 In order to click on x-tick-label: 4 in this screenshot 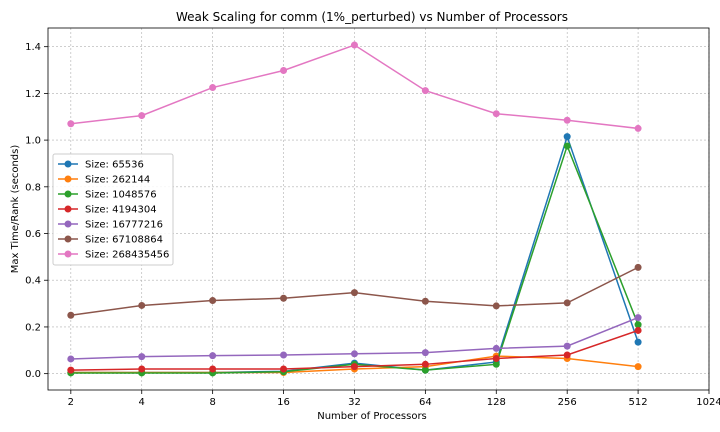, I will do `click(142, 402)`.